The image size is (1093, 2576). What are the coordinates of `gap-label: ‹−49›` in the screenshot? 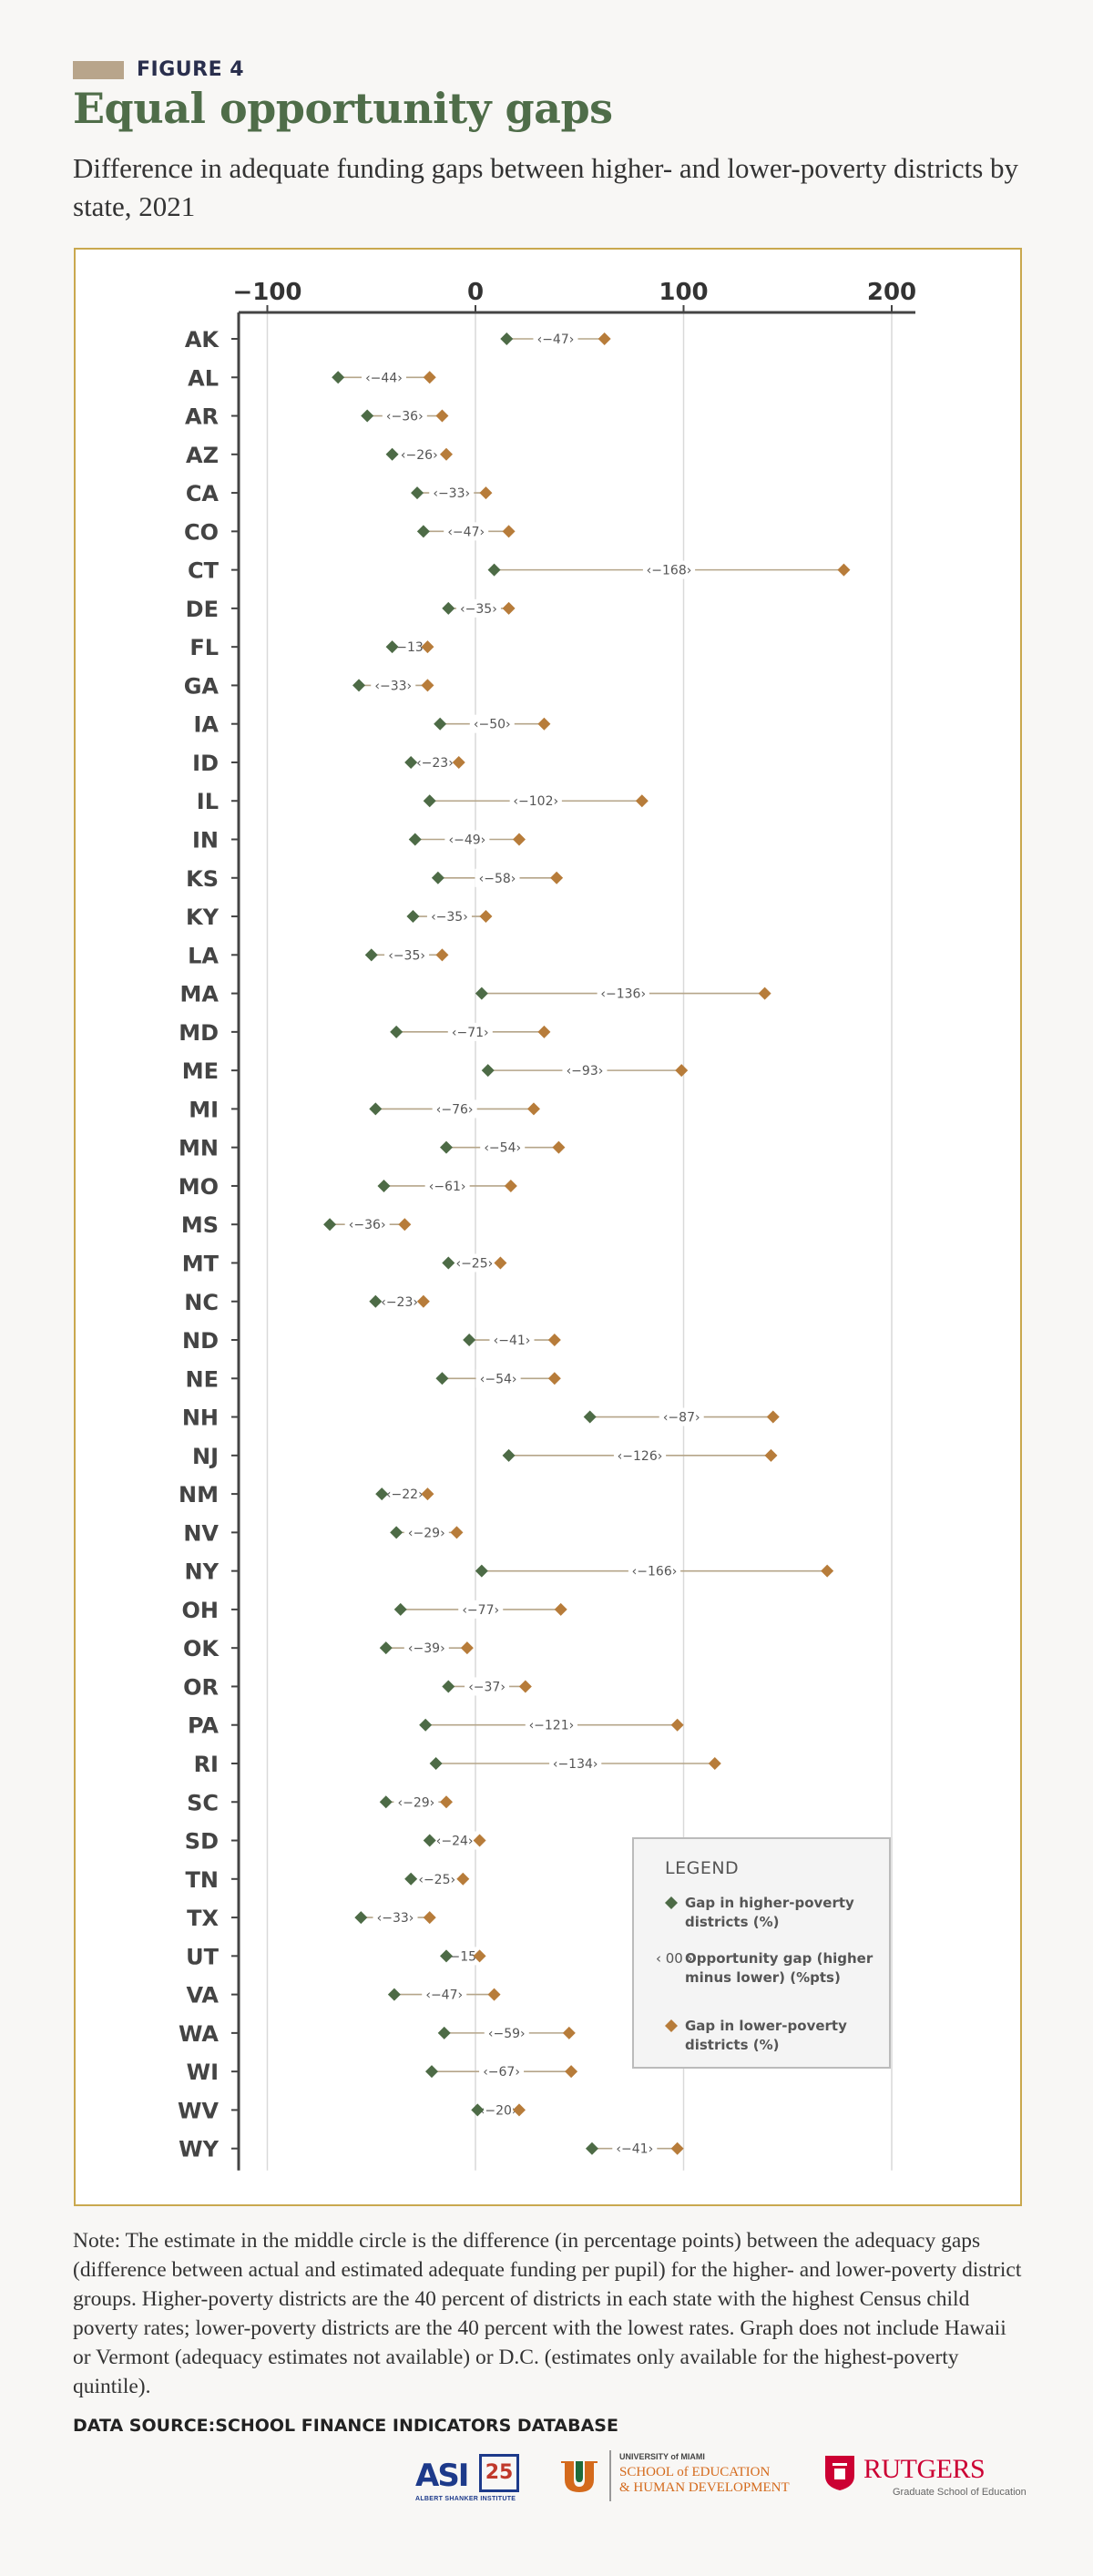 It's located at (467, 840).